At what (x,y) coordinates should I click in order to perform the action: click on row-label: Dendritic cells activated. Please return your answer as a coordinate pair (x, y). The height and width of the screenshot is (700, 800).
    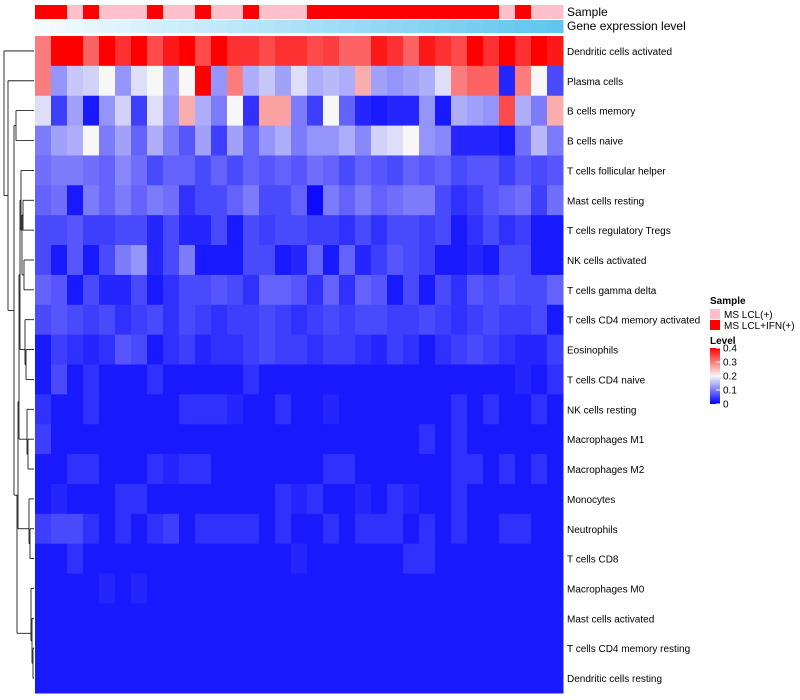
    Looking at the image, I should click on (619, 52).